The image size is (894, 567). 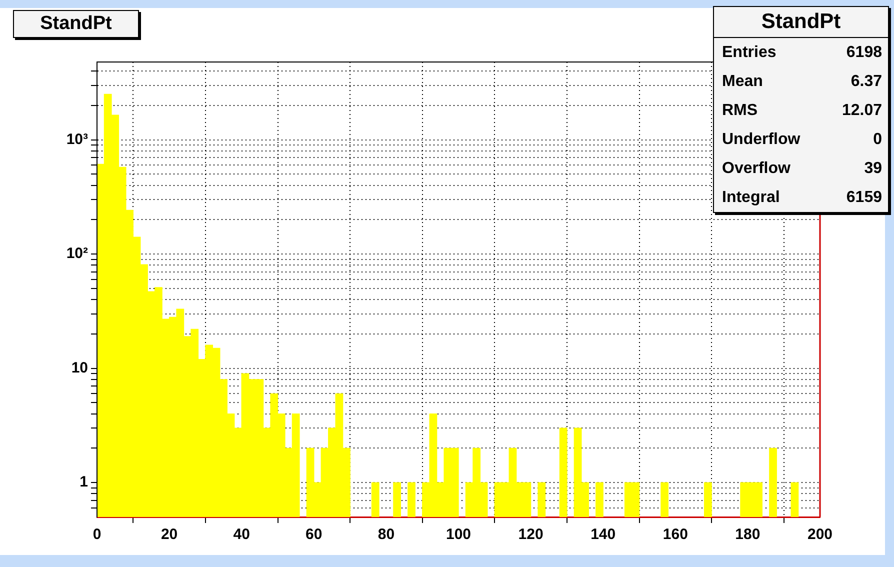 I want to click on x-tick-label: 140, so click(x=603, y=535).